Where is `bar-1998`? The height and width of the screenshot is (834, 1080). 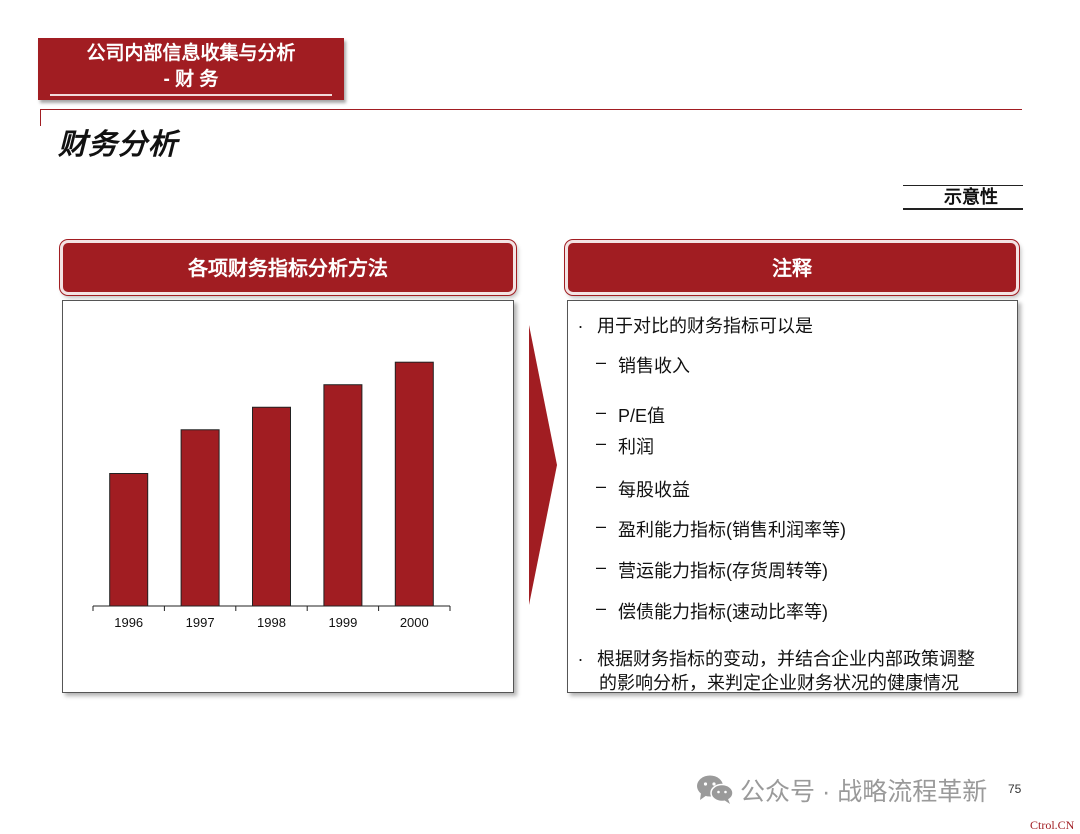
bar-1998 is located at coordinates (271, 506).